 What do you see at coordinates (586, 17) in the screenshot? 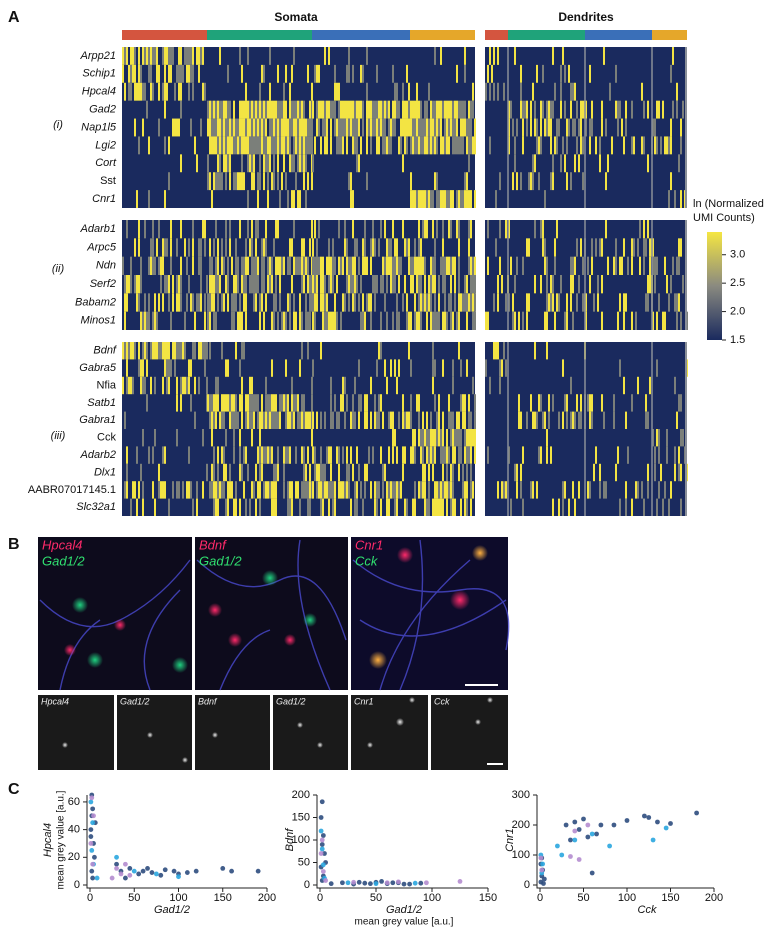
I see `dendrites-title: Dendrites` at bounding box center [586, 17].